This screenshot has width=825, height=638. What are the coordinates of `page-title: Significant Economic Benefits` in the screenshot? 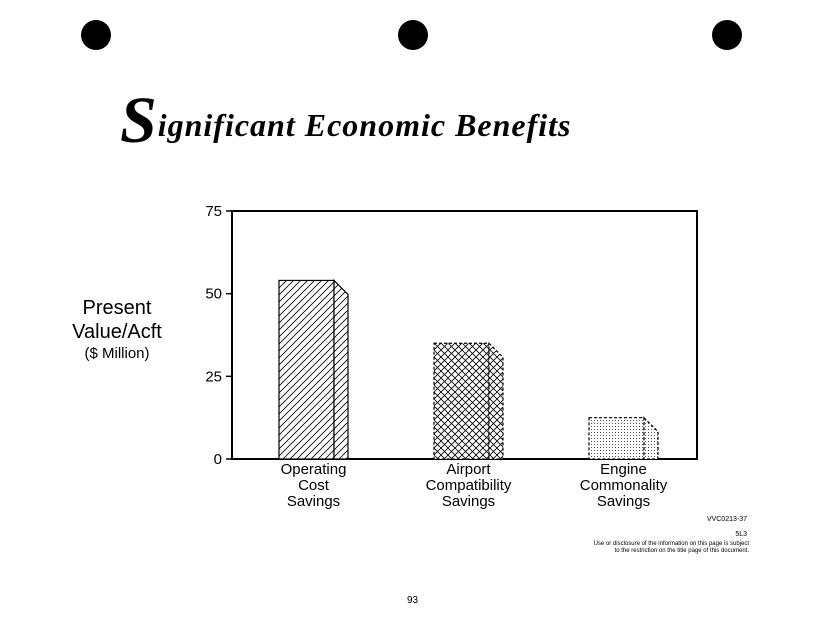 It's located at (346, 121).